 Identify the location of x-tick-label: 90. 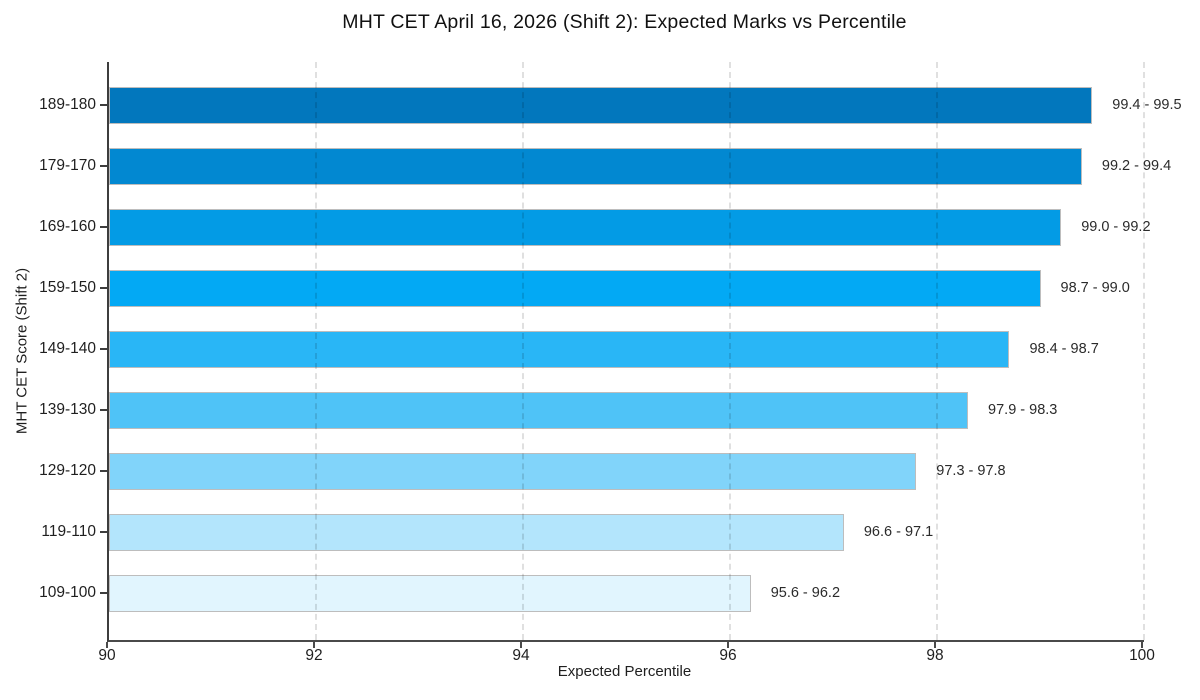
(107, 655).